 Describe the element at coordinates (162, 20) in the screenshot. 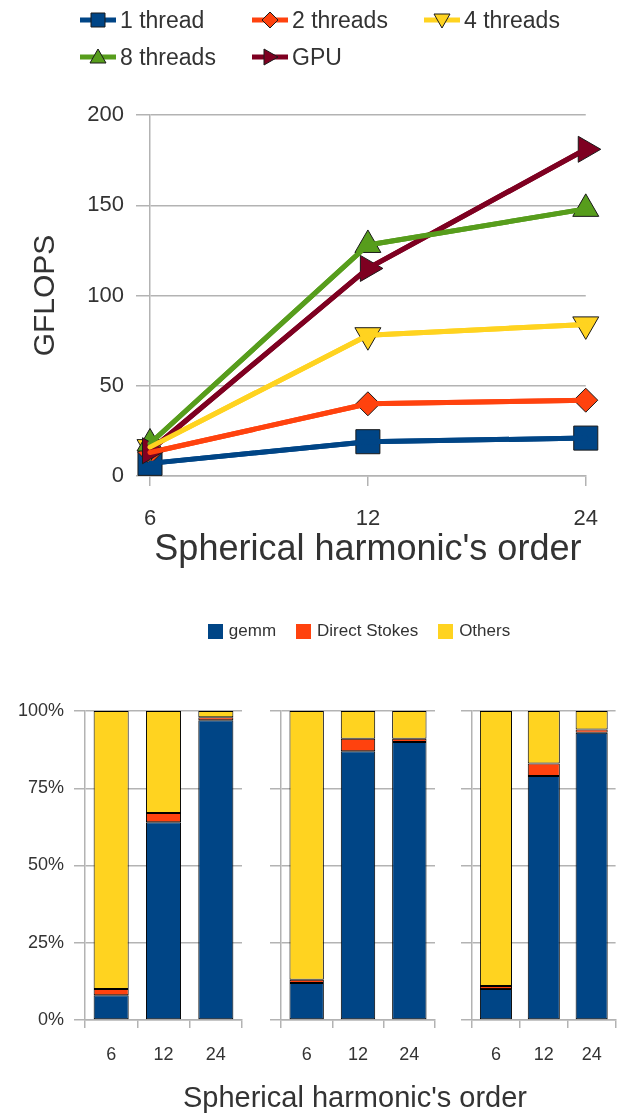

I see `legend-label: 1 thread` at that location.